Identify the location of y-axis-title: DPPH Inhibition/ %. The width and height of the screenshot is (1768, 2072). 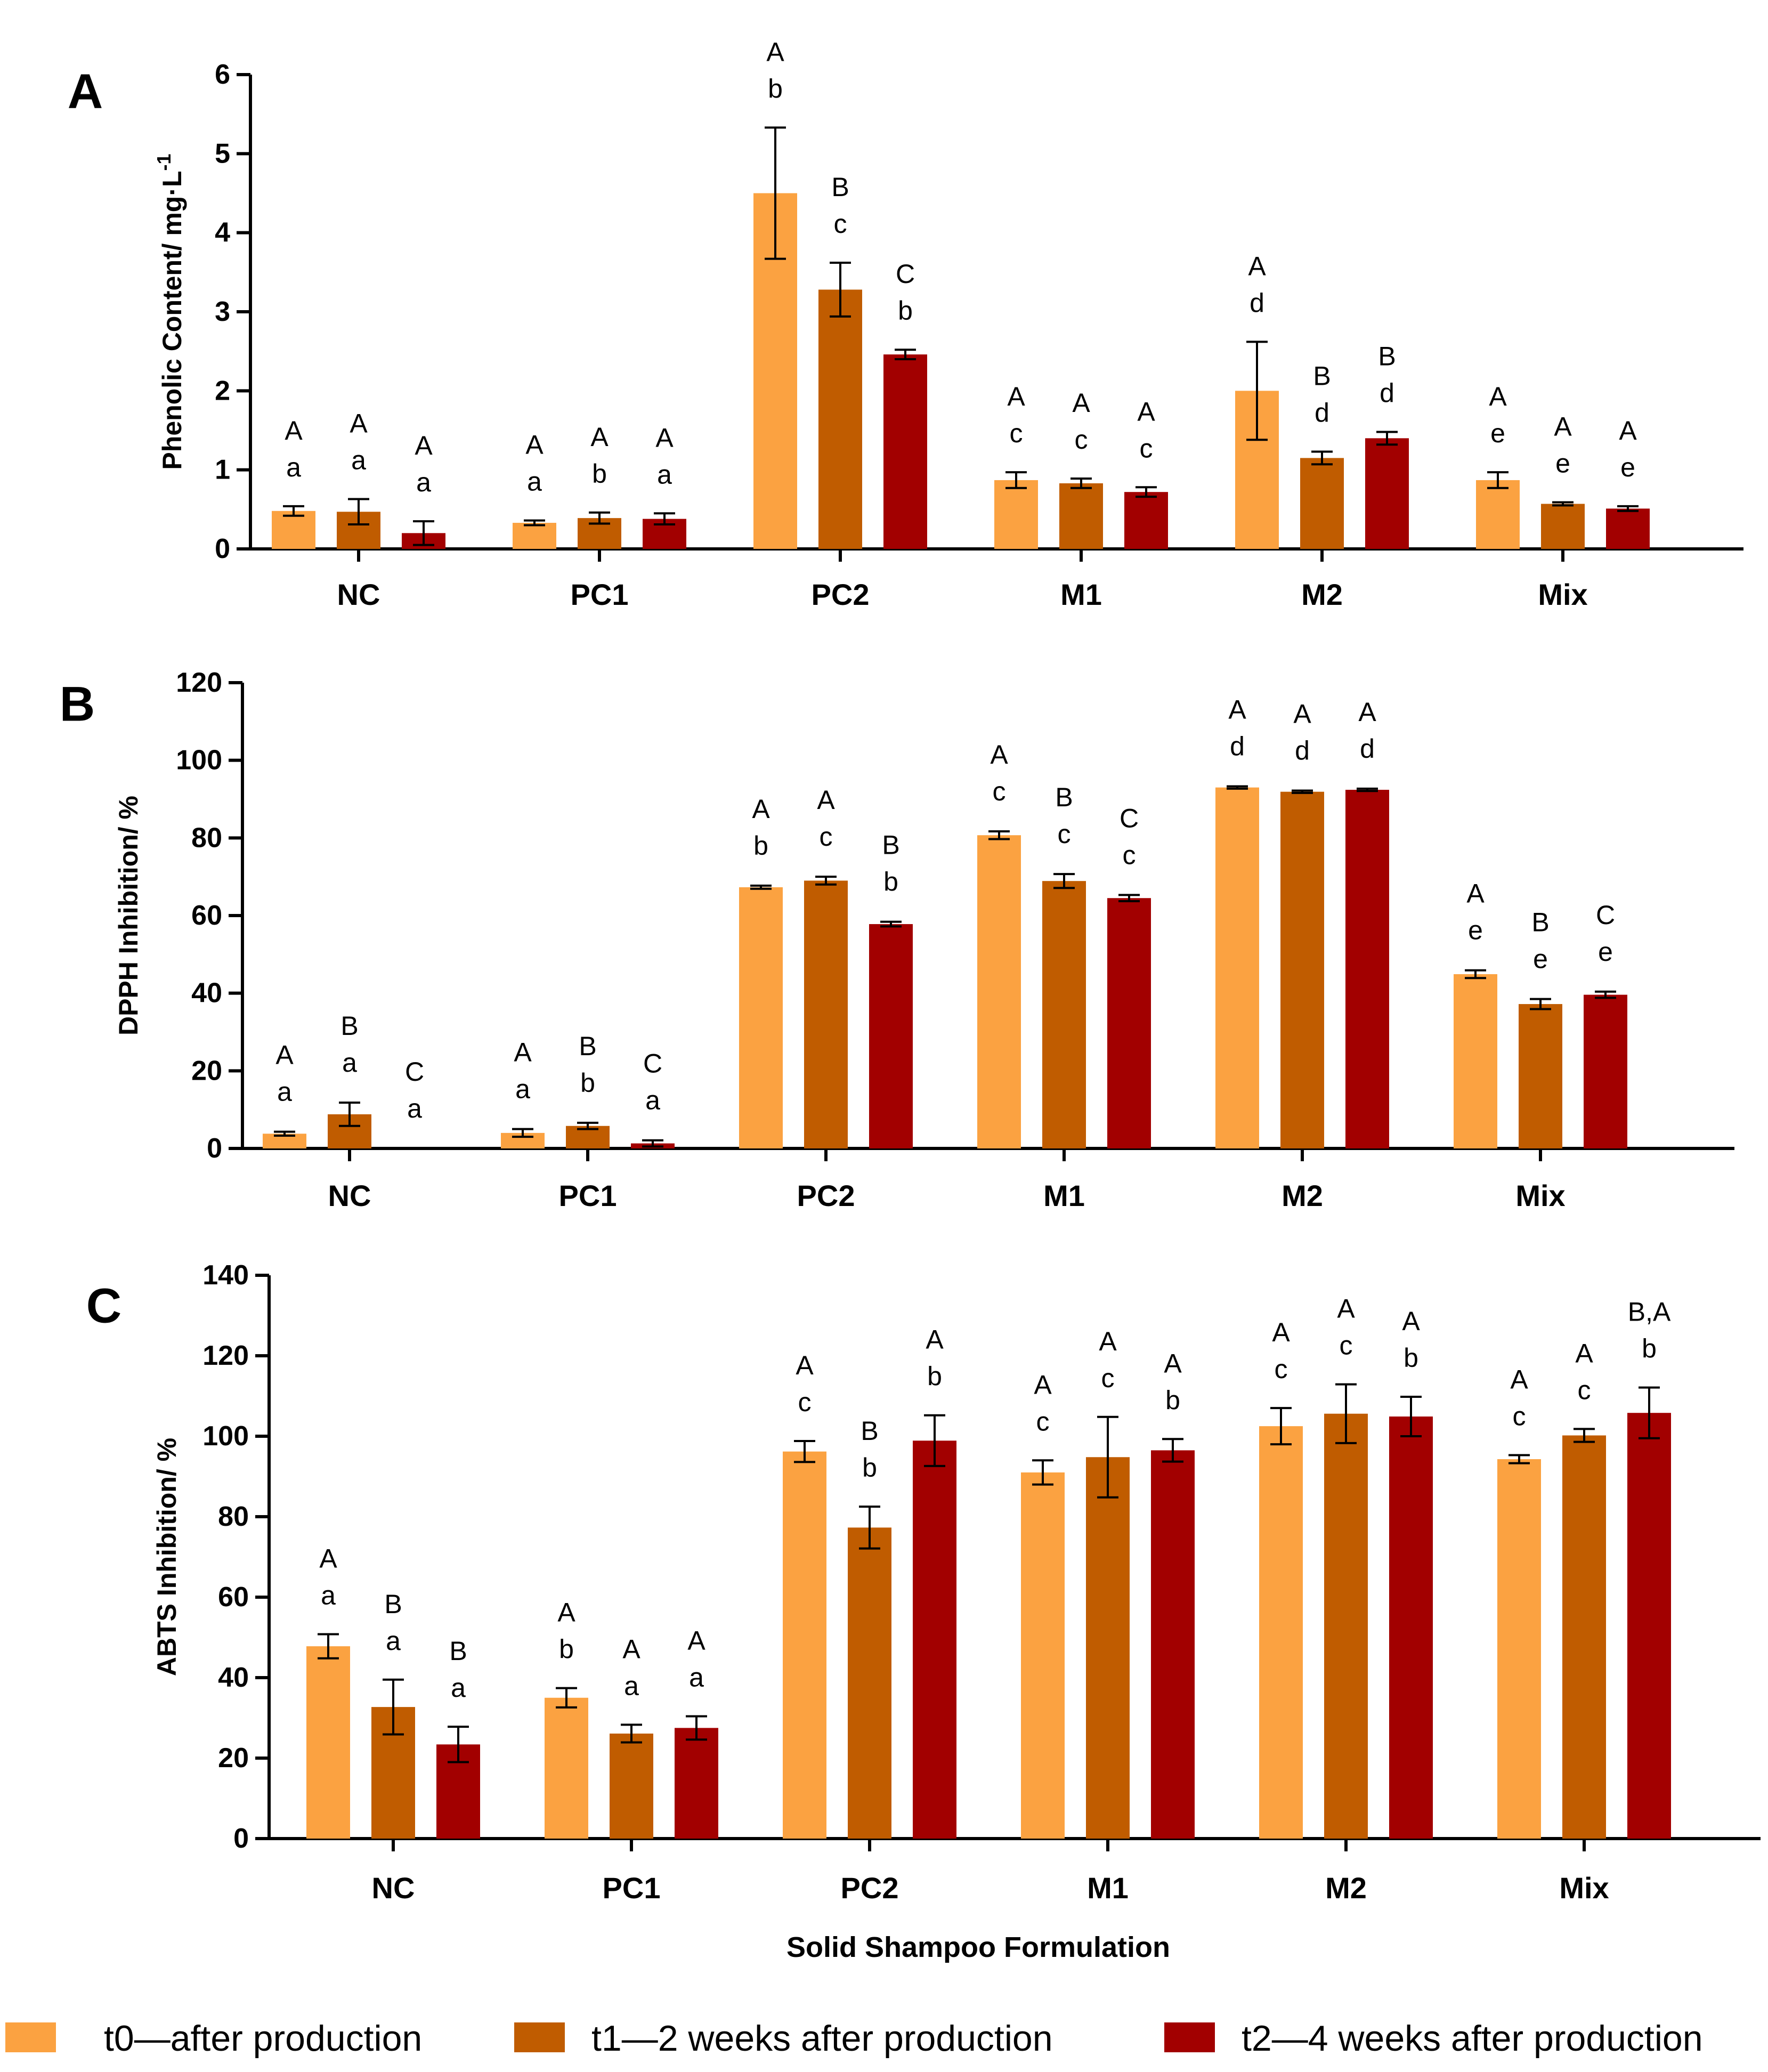
(128, 915).